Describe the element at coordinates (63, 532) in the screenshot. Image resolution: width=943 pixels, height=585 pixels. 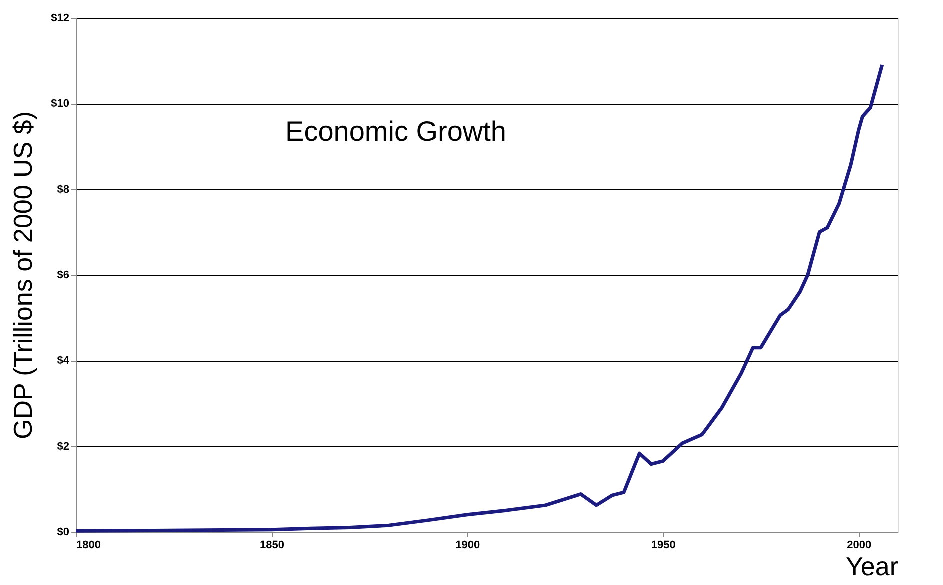
I see `y-tick-label: $0` at that location.